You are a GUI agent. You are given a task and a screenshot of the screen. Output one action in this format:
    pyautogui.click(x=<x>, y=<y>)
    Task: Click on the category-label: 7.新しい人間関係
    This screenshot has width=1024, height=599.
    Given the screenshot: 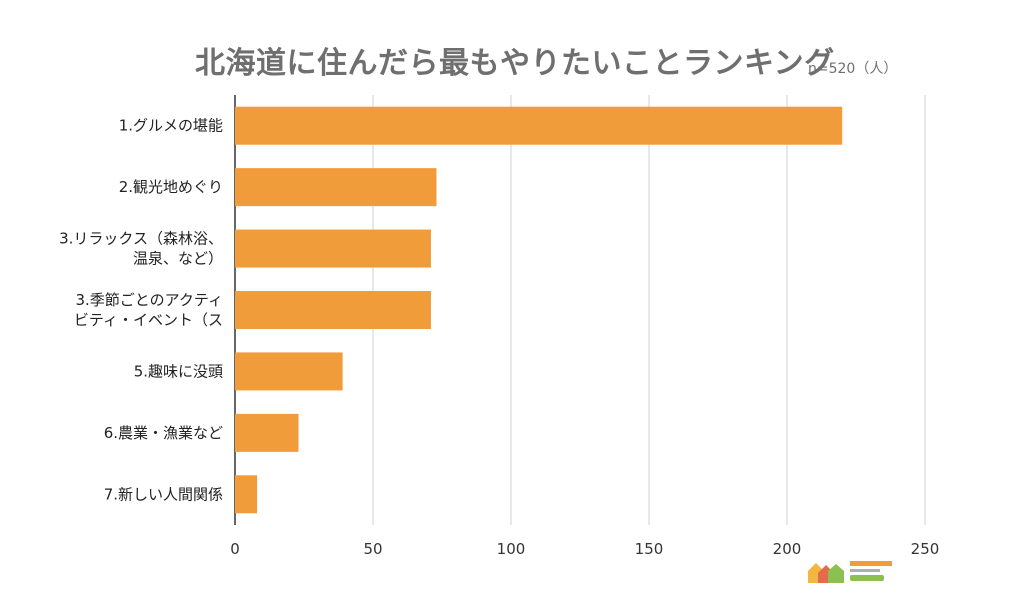 What is the action you would take?
    pyautogui.click(x=163, y=494)
    